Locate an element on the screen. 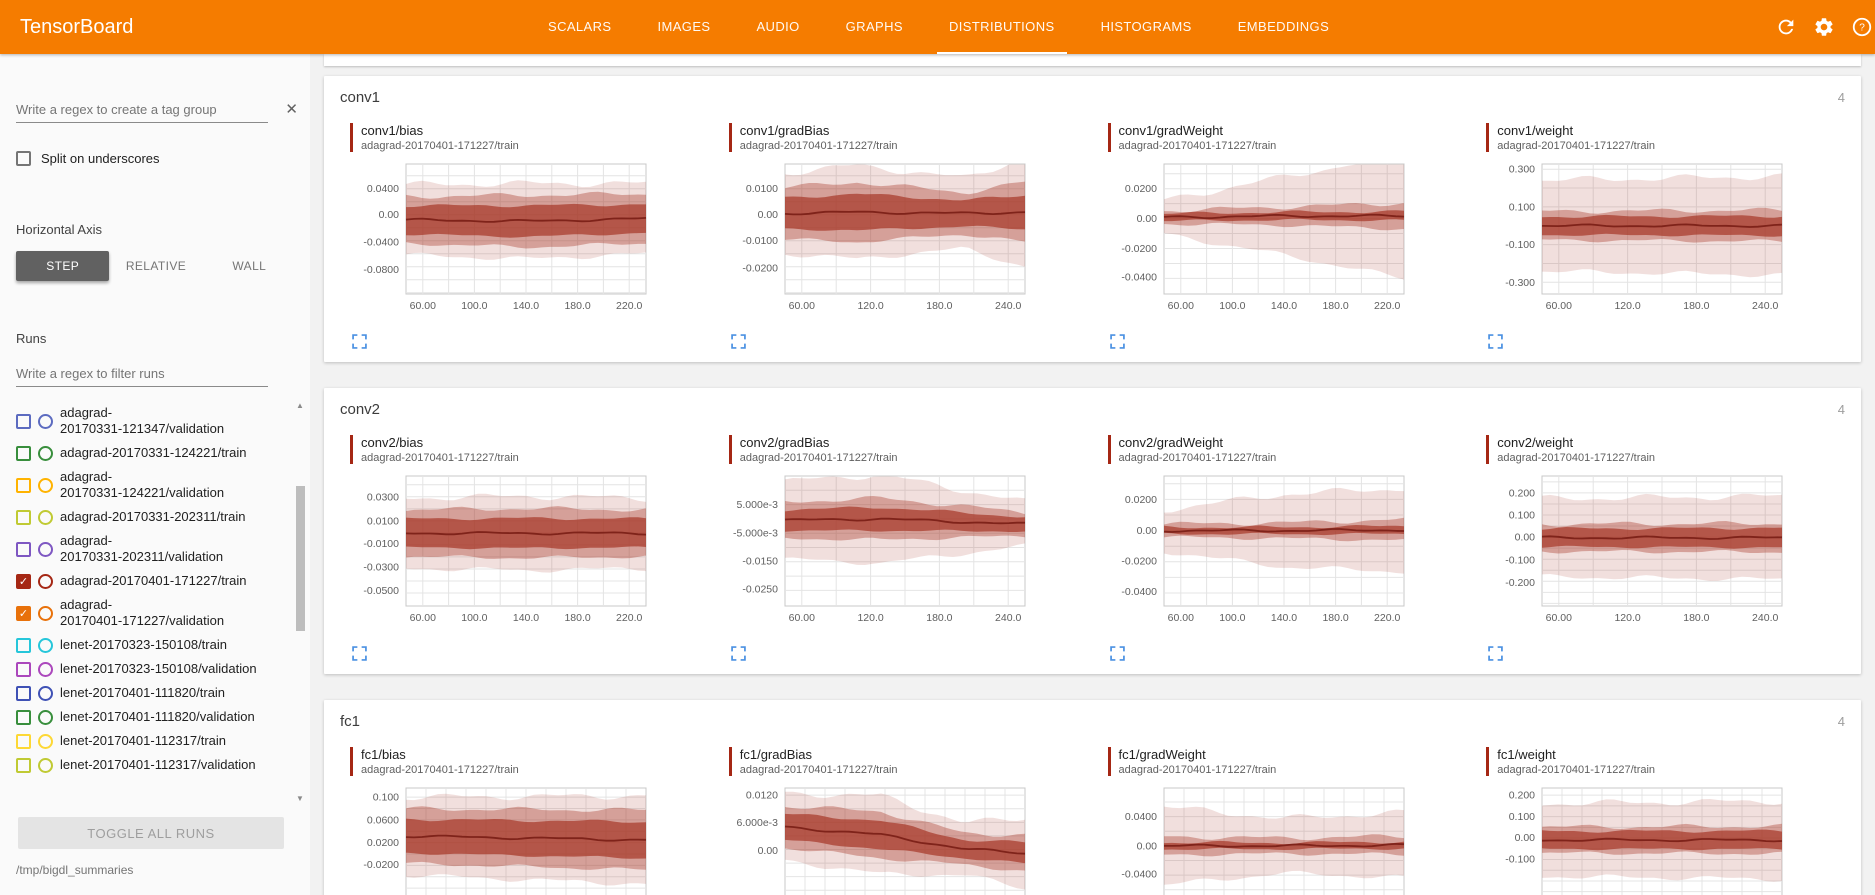 The width and height of the screenshot is (1875, 895). chart-title: conv2/gradBias is located at coordinates (784, 442).